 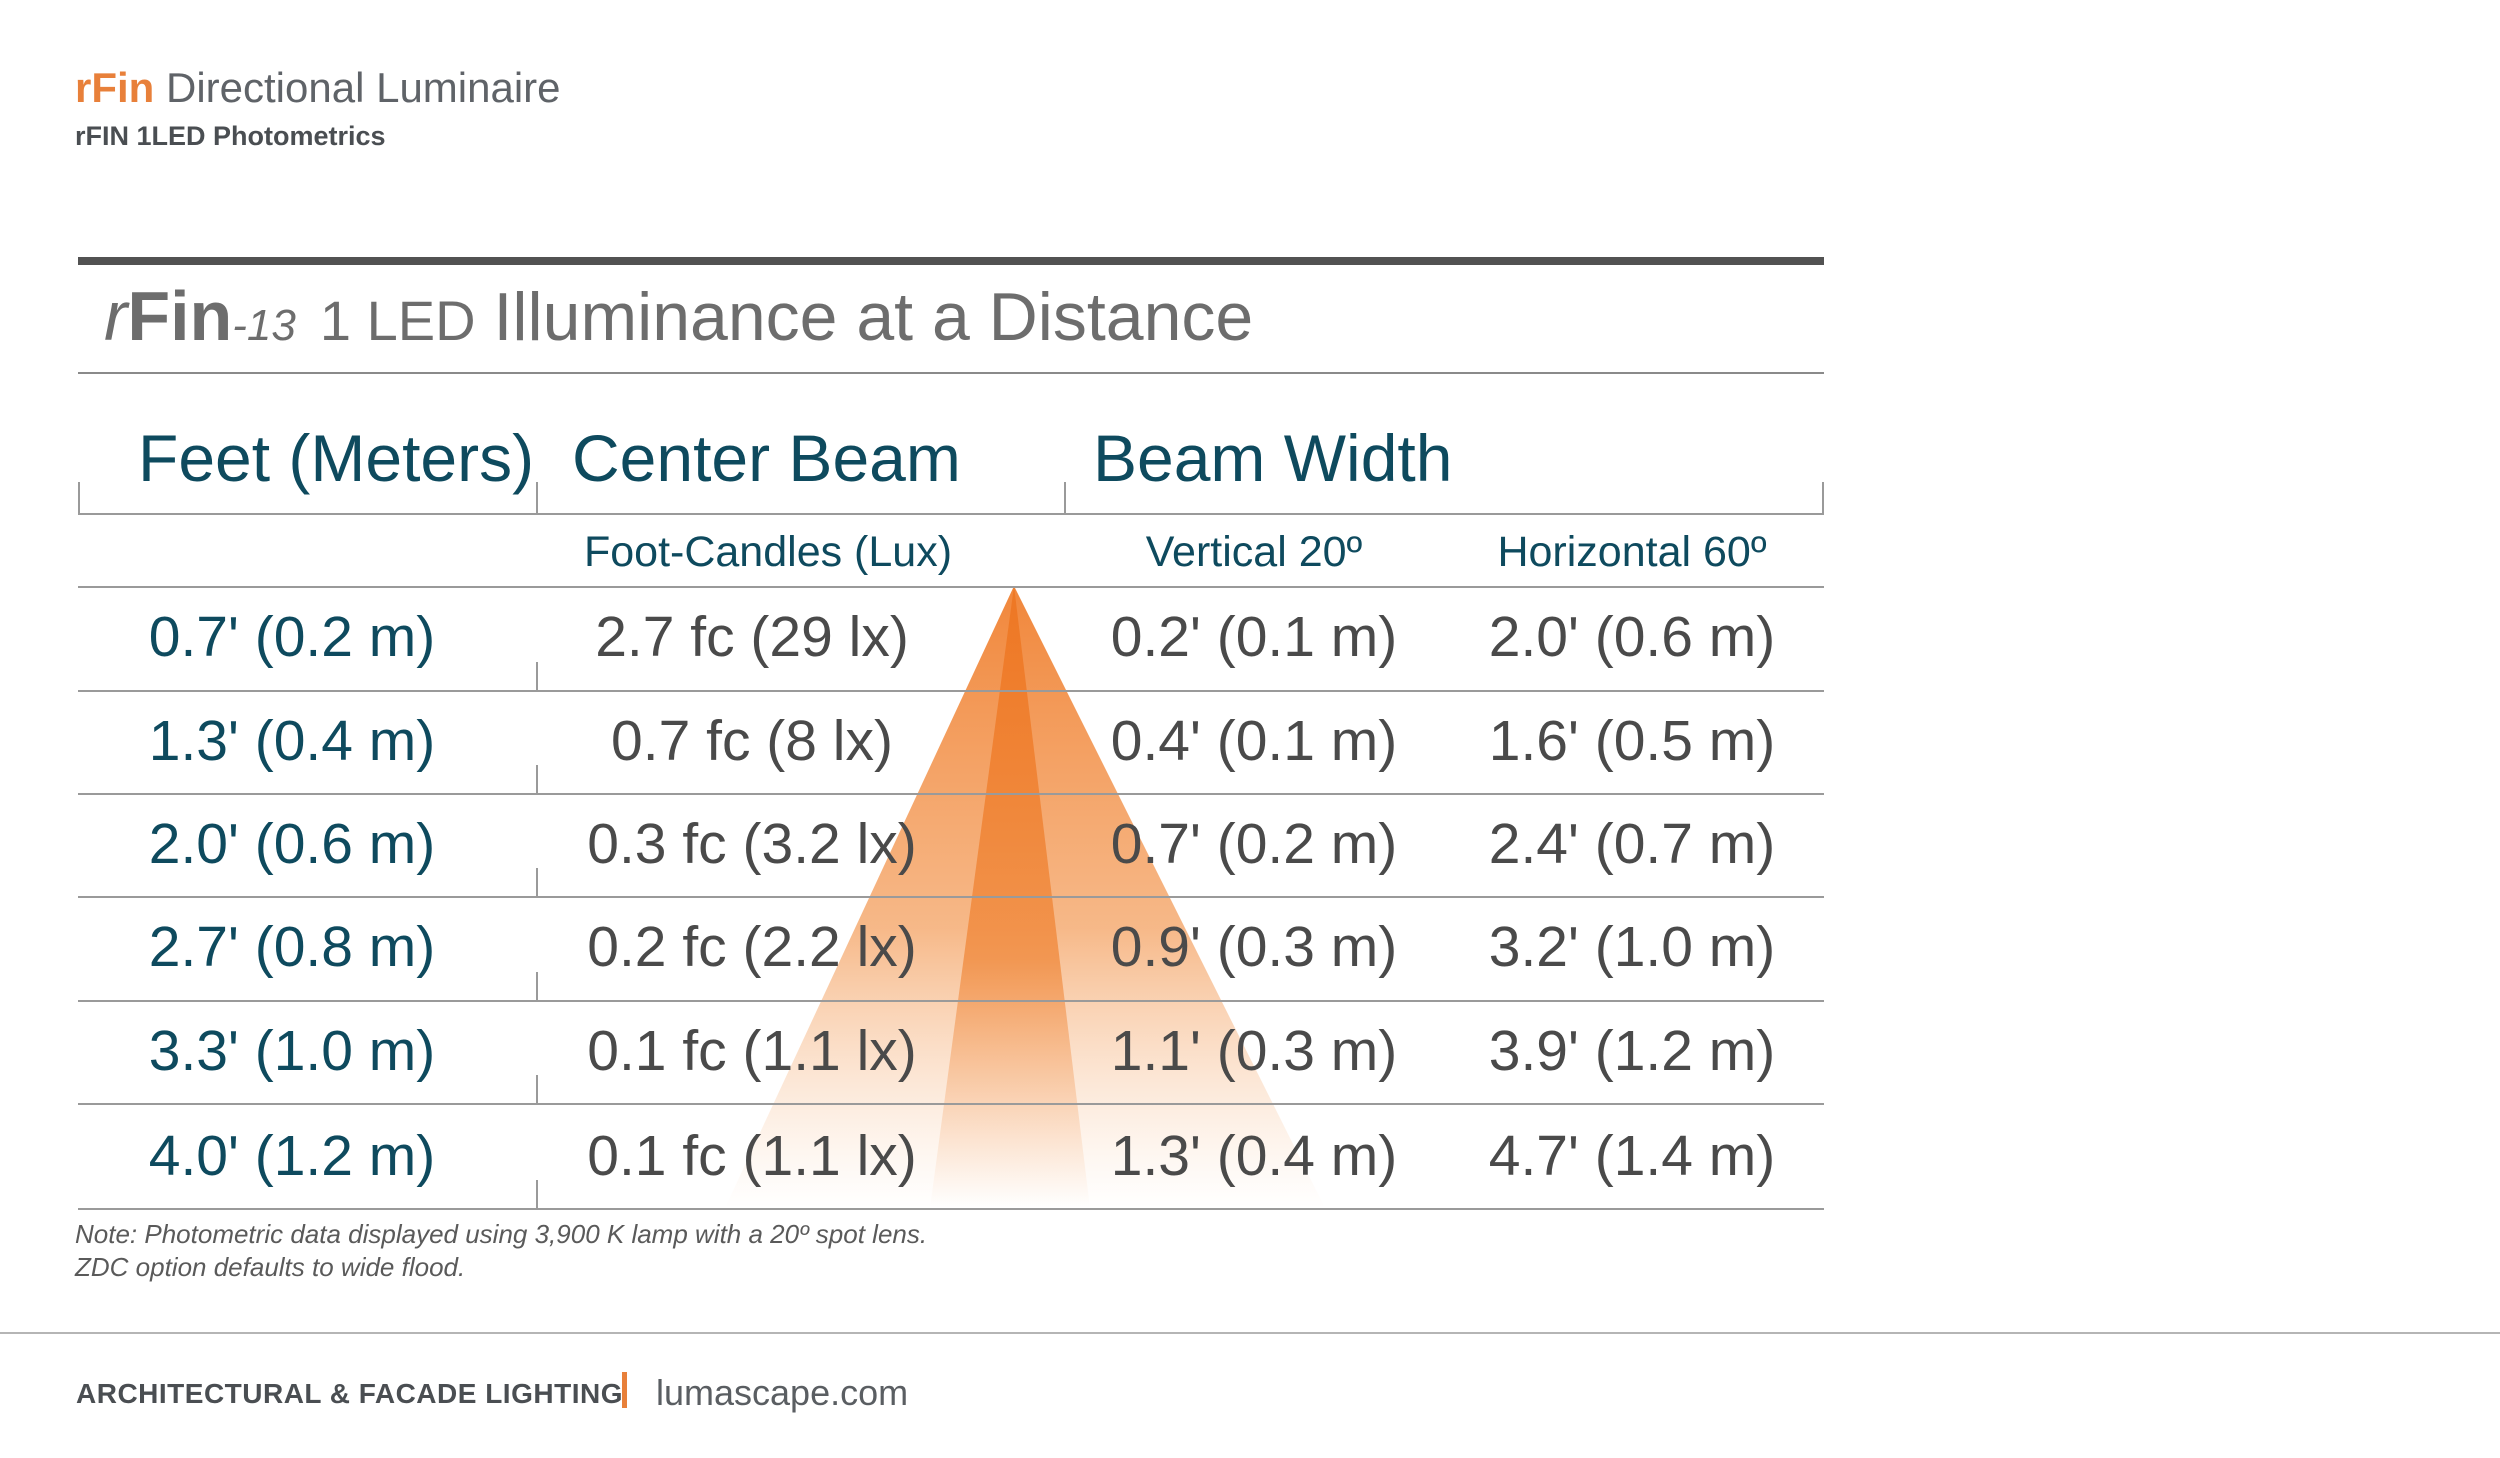 What do you see at coordinates (1632, 947) in the screenshot?
I see `table-row-4-horizontal: 3.2' (1.0 m)` at bounding box center [1632, 947].